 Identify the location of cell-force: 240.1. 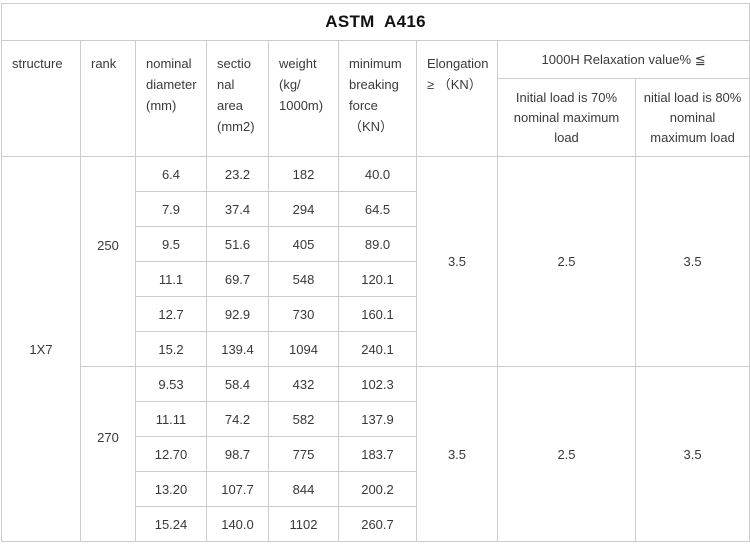
(377, 349).